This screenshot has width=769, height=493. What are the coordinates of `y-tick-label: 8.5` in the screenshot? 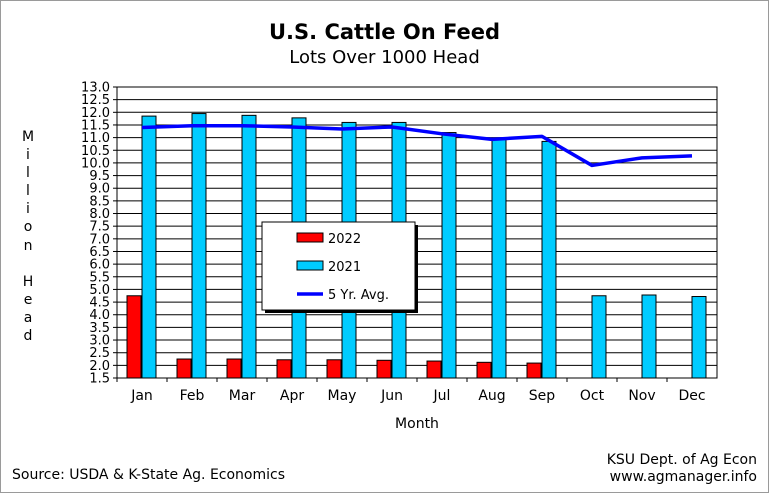 It's located at (99, 201).